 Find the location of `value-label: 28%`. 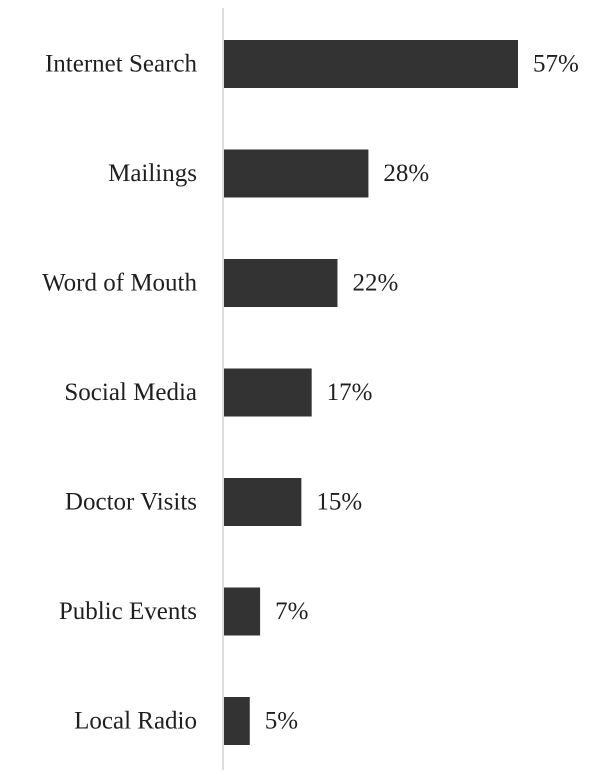

value-label: 28% is located at coordinates (406, 173).